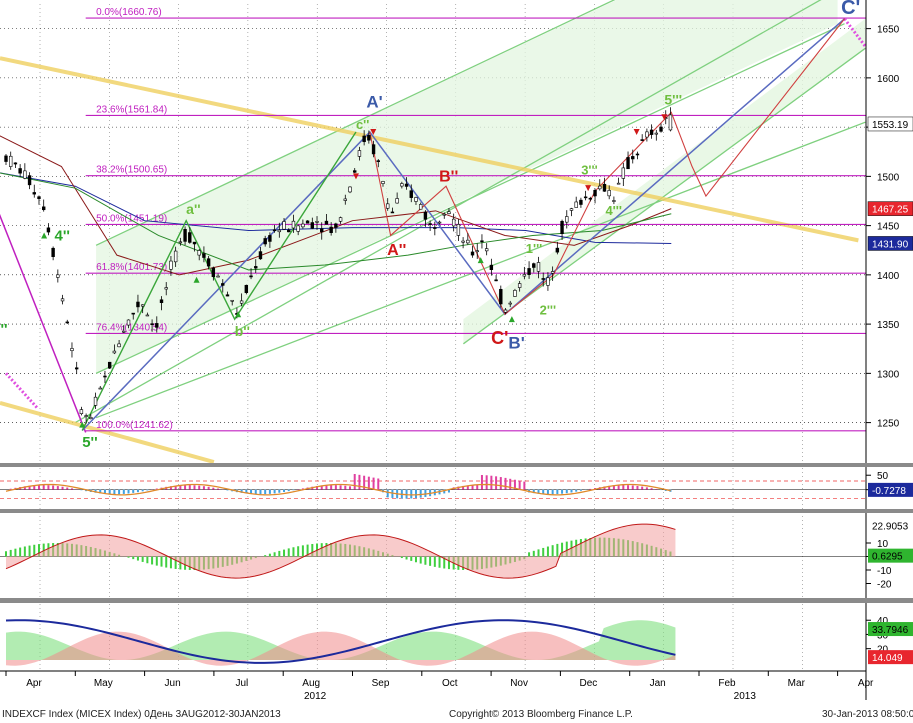 The width and height of the screenshot is (913, 723). What do you see at coordinates (193, 209) in the screenshot?
I see `wave-label: a''` at bounding box center [193, 209].